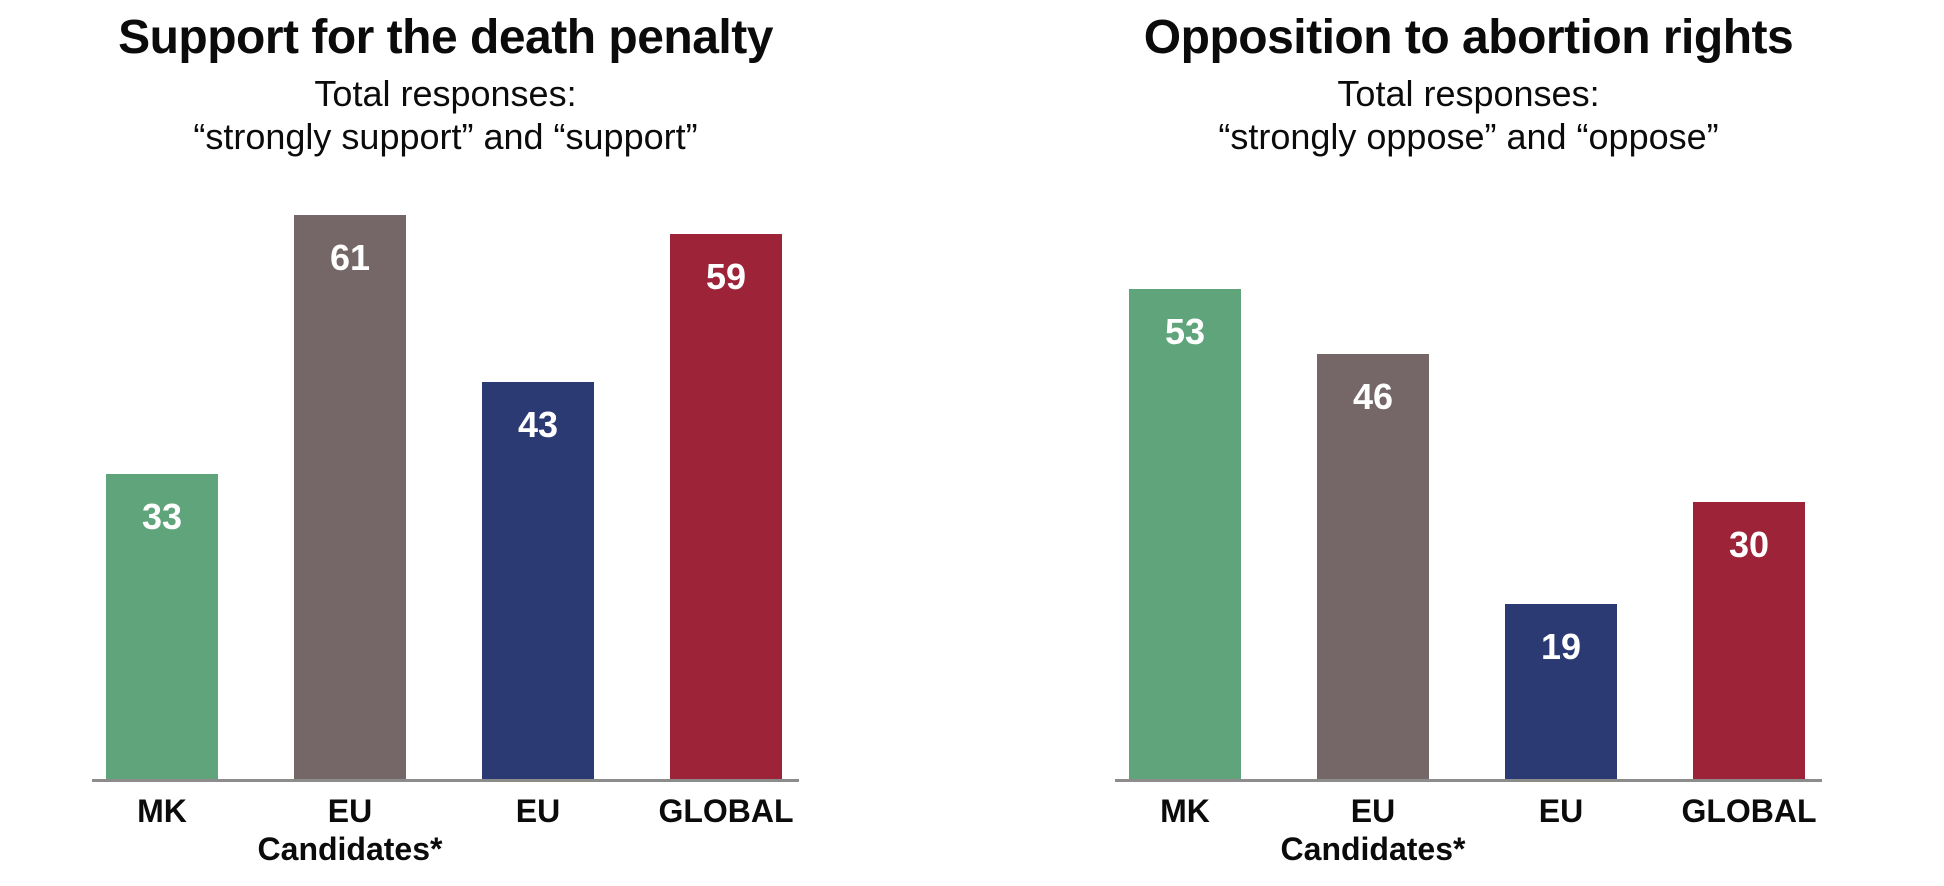  I want to click on bar-value-label: 53, so click(1185, 331).